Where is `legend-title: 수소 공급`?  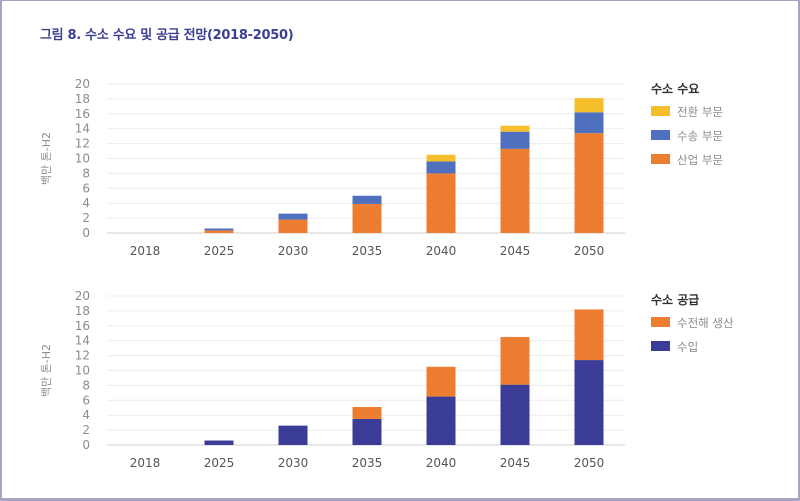
legend-title: 수소 공급 is located at coordinates (675, 300).